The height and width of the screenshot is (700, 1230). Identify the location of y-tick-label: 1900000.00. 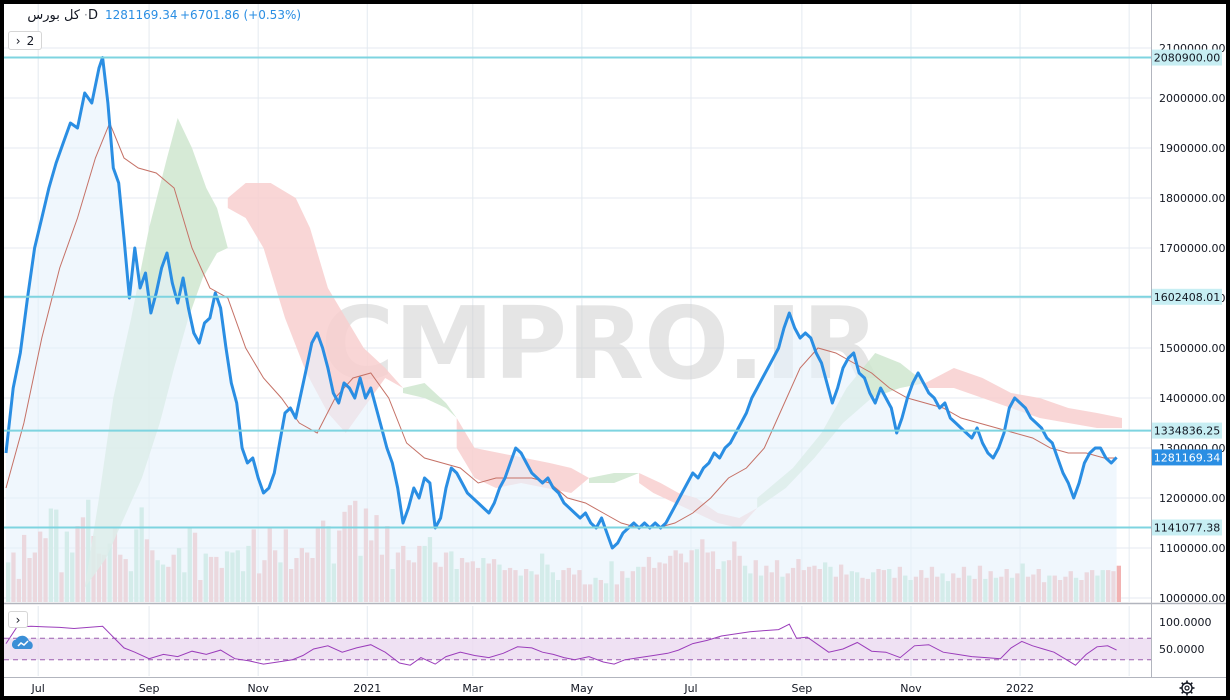
(1192, 148).